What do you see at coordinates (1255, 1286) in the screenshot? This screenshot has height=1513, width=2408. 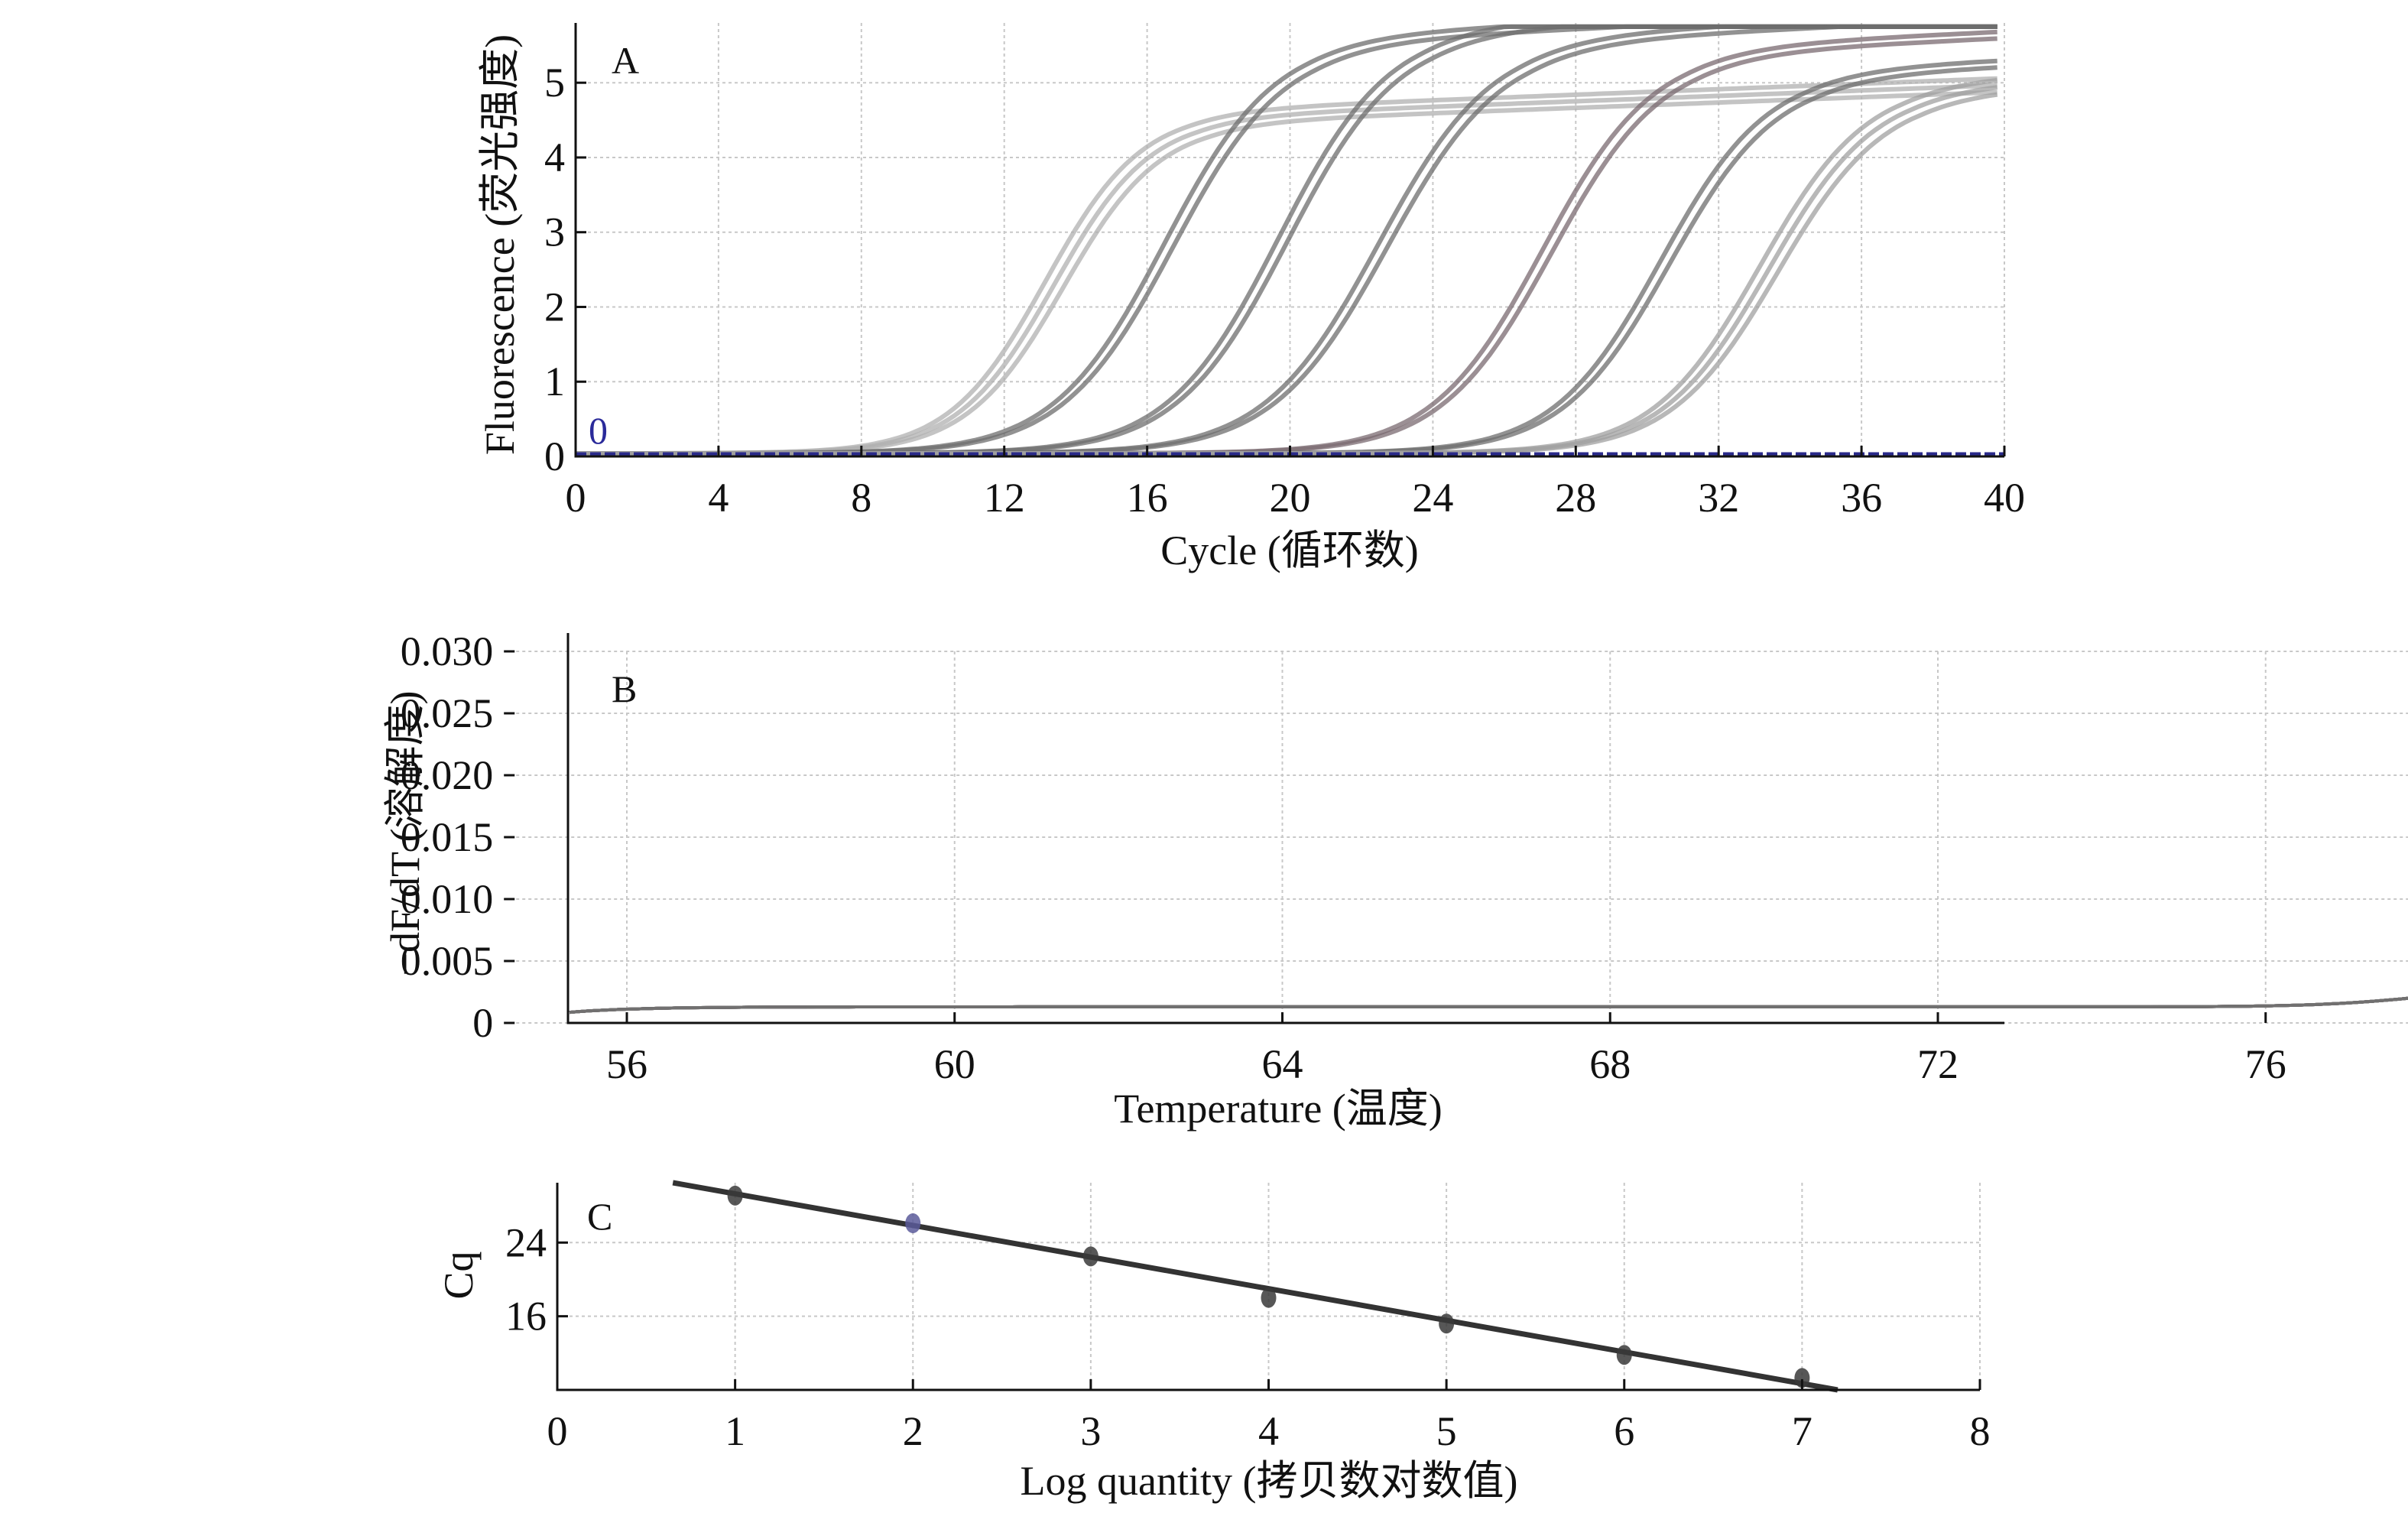 I see `standard-curve-fit-line` at bounding box center [1255, 1286].